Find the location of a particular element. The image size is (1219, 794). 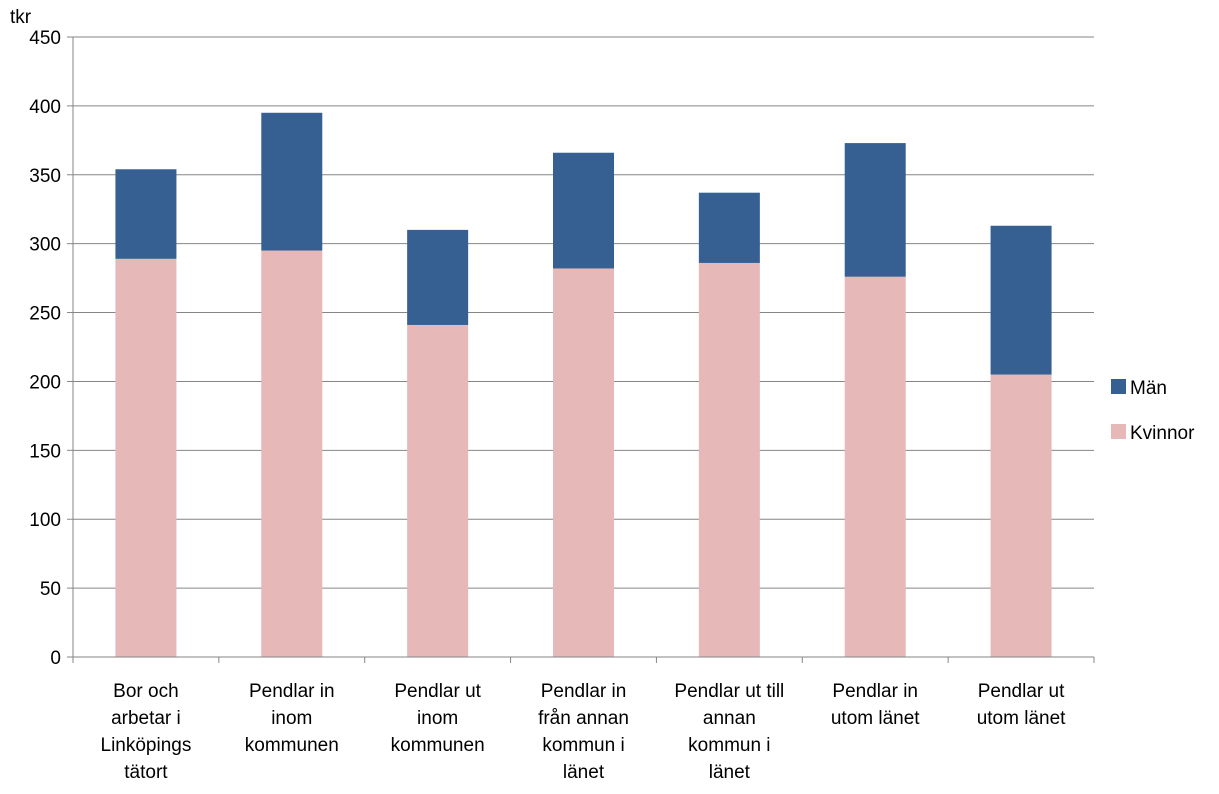

x-category-label: Pendlar in utom länet is located at coordinates (875, 705).